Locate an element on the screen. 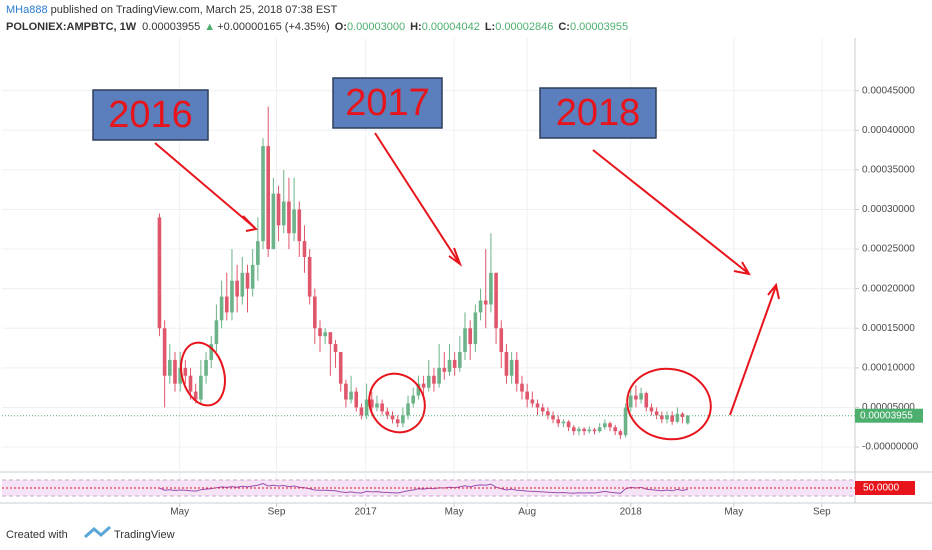 The image size is (932, 550). price: 0.00003955 is located at coordinates (171, 27).